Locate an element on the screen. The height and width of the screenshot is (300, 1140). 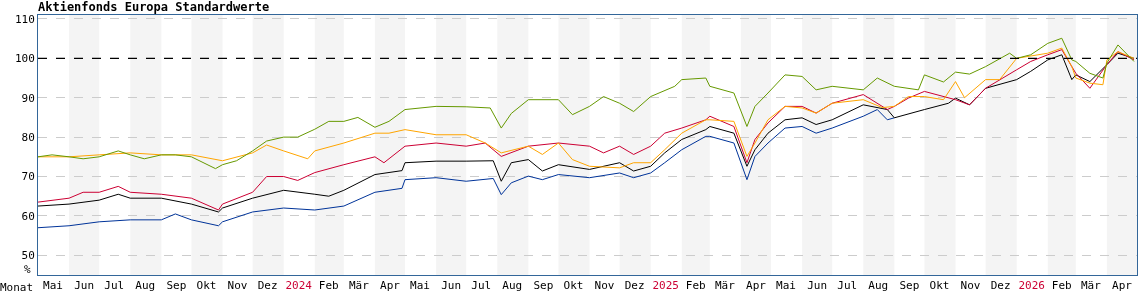
y-tick-label: 60 is located at coordinates (28, 216).